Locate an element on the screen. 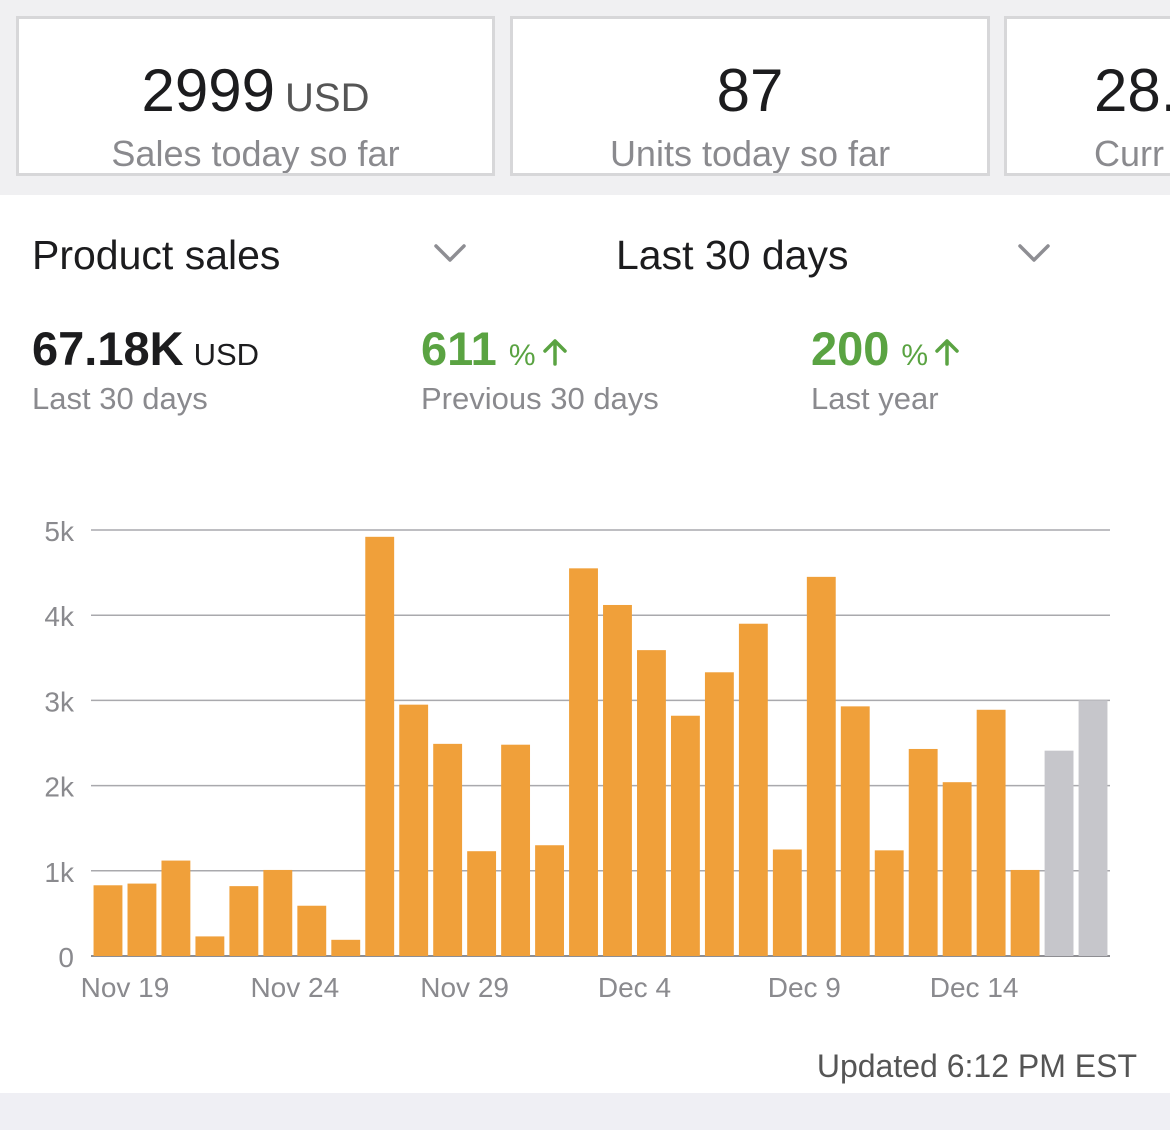 This screenshot has height=1130, width=1170. current-value: 28. is located at coordinates (1132, 90).